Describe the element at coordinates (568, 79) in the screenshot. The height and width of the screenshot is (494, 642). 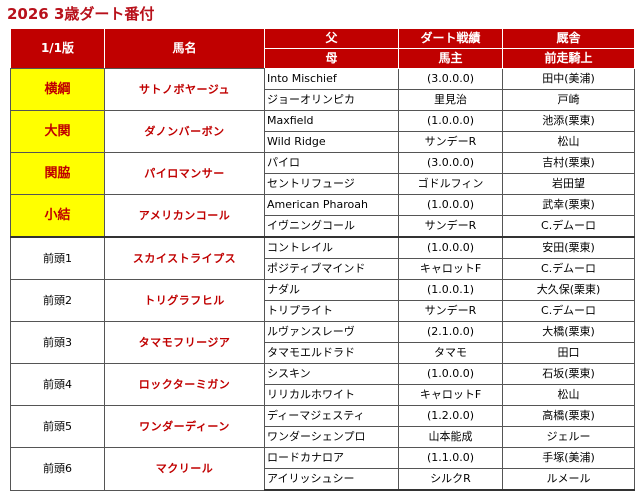
I see `trainer-cell: 田中(美浦)` at that location.